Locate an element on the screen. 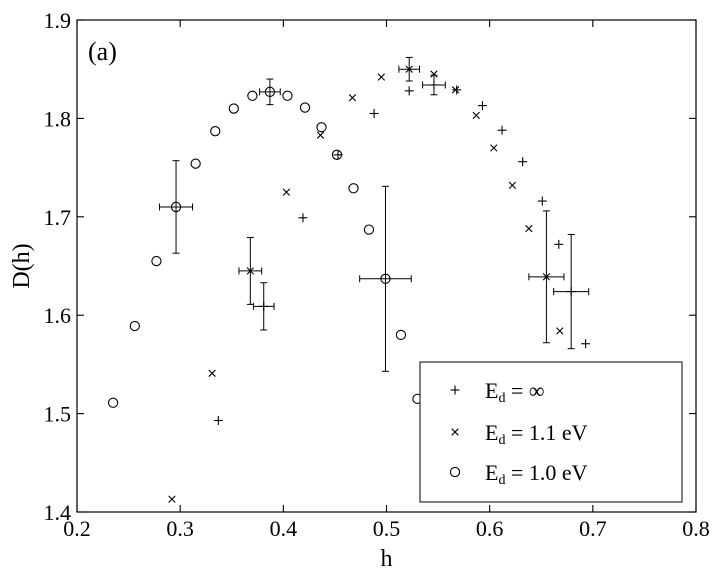 The height and width of the screenshot is (572, 716). y-tick-label: 1.4 is located at coordinates (58, 512).